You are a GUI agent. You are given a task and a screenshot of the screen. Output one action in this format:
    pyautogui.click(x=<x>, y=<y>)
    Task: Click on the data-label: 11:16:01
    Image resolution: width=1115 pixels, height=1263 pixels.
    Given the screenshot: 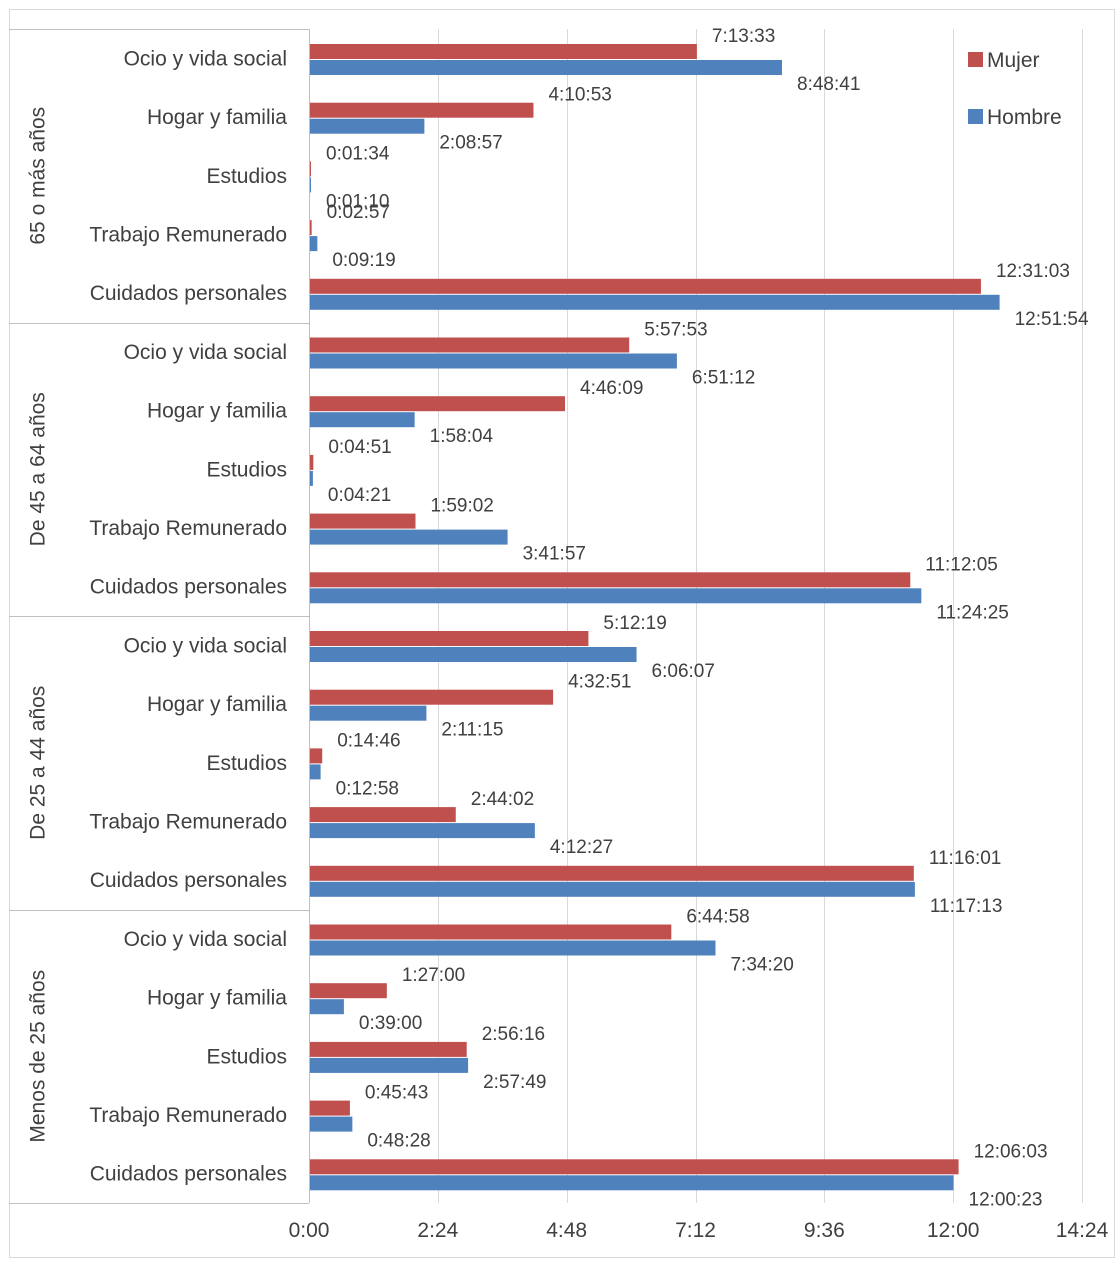 What is the action you would take?
    pyautogui.click(x=965, y=858)
    